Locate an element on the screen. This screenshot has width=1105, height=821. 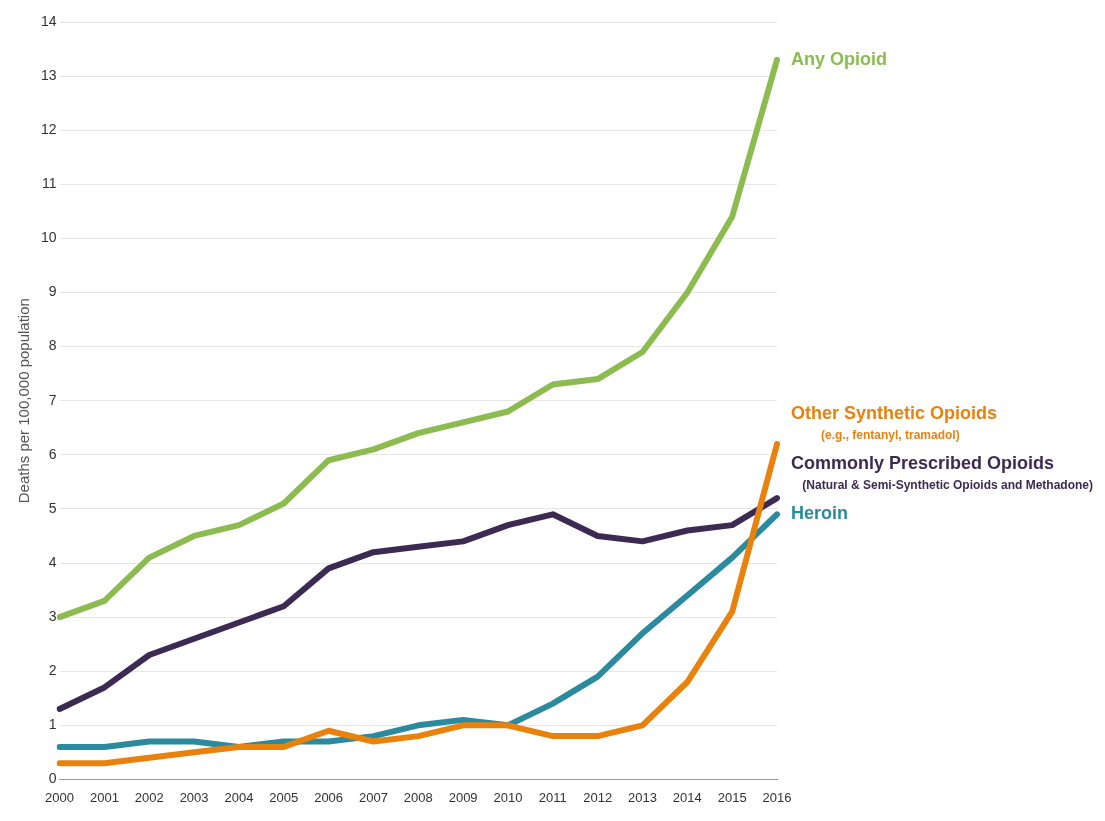
x-tick-label: 2001 is located at coordinates (104, 797).